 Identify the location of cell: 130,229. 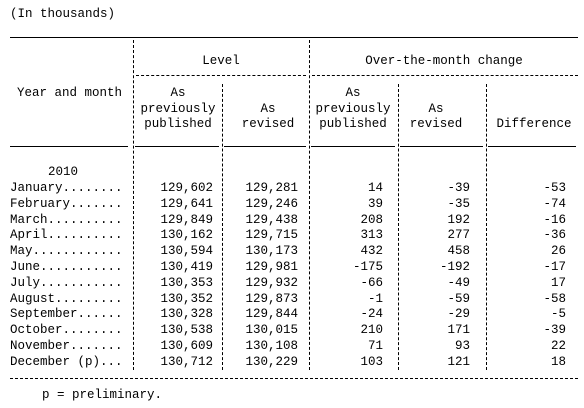
(271, 361).